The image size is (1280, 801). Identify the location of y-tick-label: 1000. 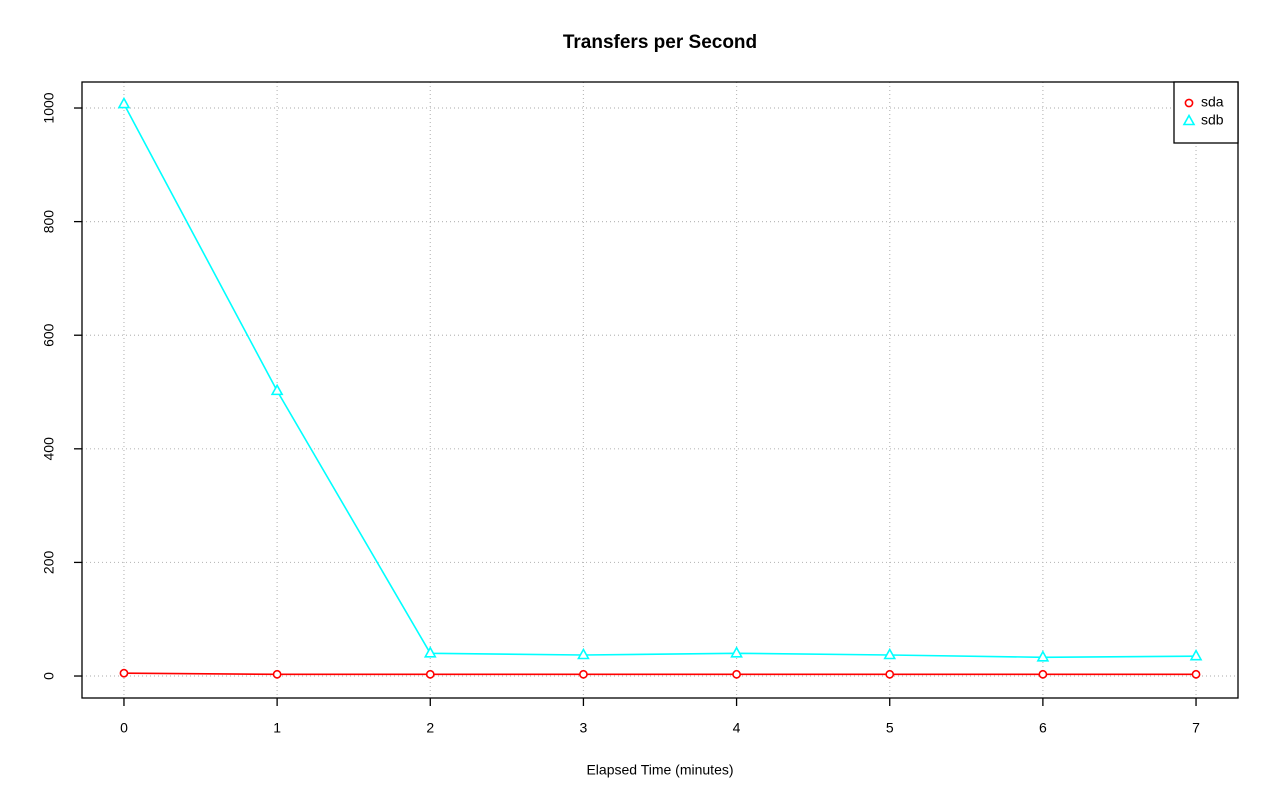
(49, 107).